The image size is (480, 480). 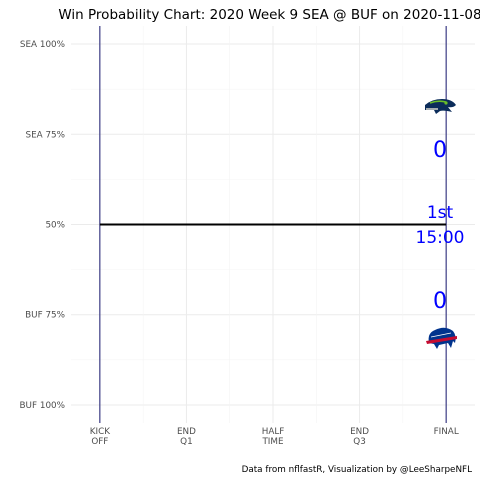 What do you see at coordinates (100, 437) in the screenshot?
I see `x-tick-label: KICK OFF` at bounding box center [100, 437].